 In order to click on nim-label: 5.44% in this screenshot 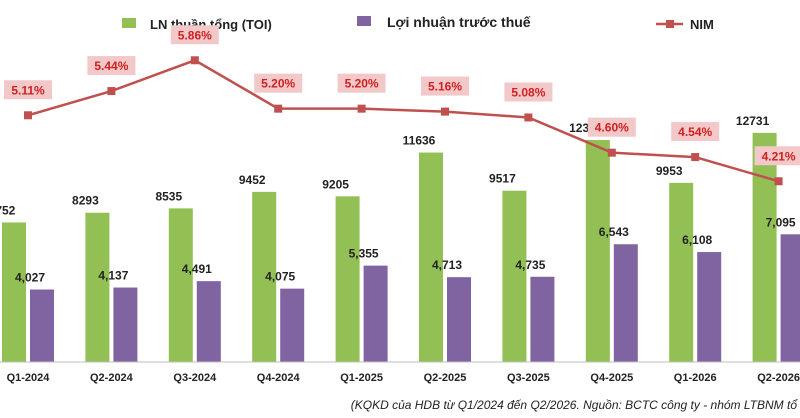, I will do `click(111, 66)`.